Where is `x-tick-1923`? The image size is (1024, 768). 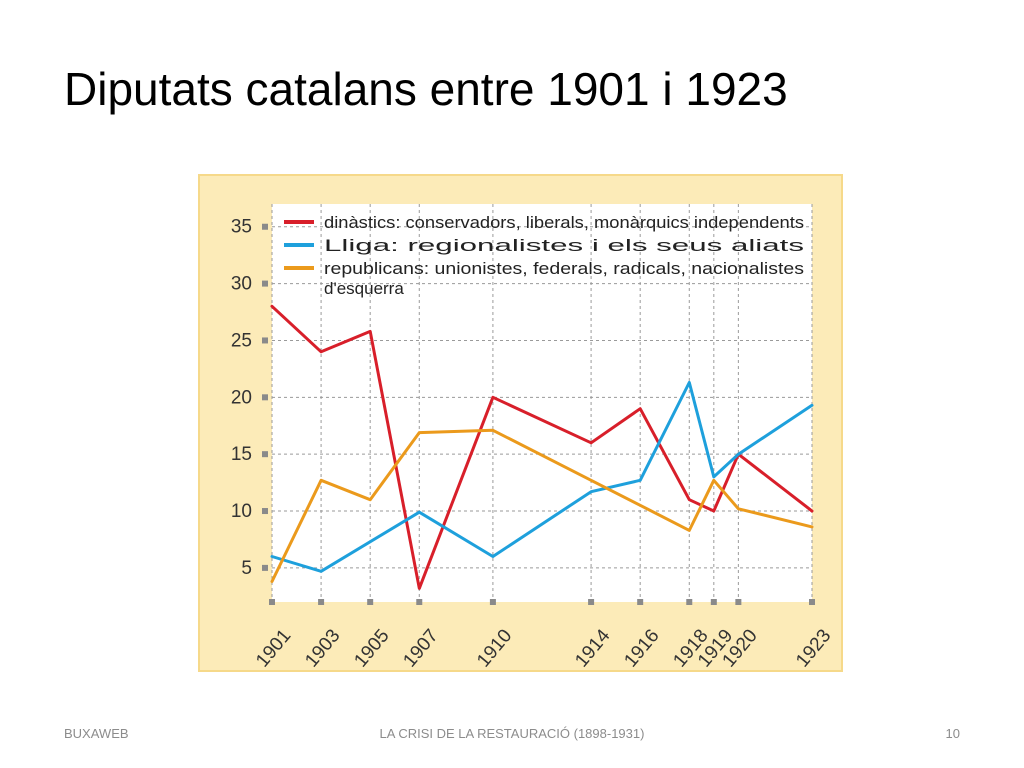
x-tick-1923 is located at coordinates (812, 602).